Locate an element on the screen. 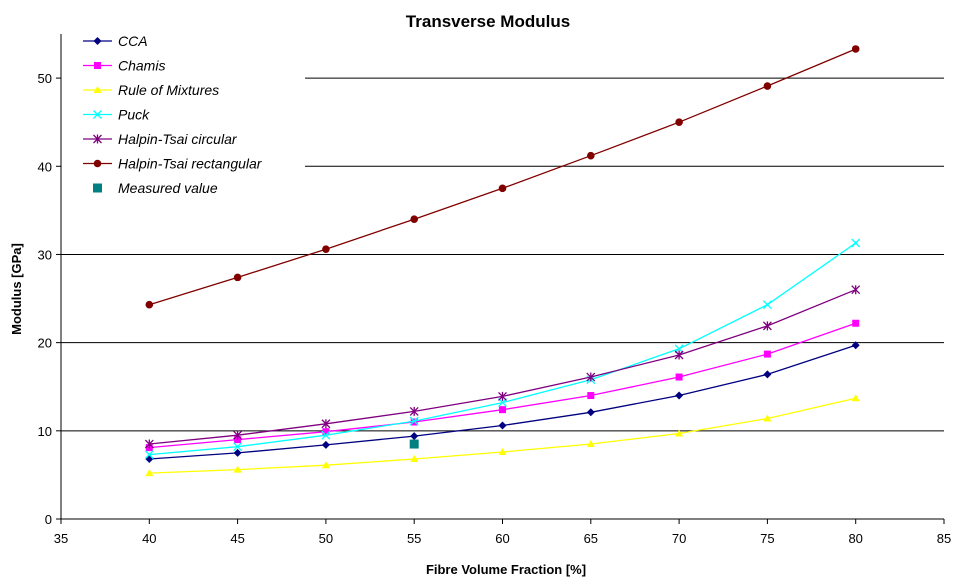 The height and width of the screenshot is (585, 957). legend-label: Halpin-Tsai circular is located at coordinates (178, 139).